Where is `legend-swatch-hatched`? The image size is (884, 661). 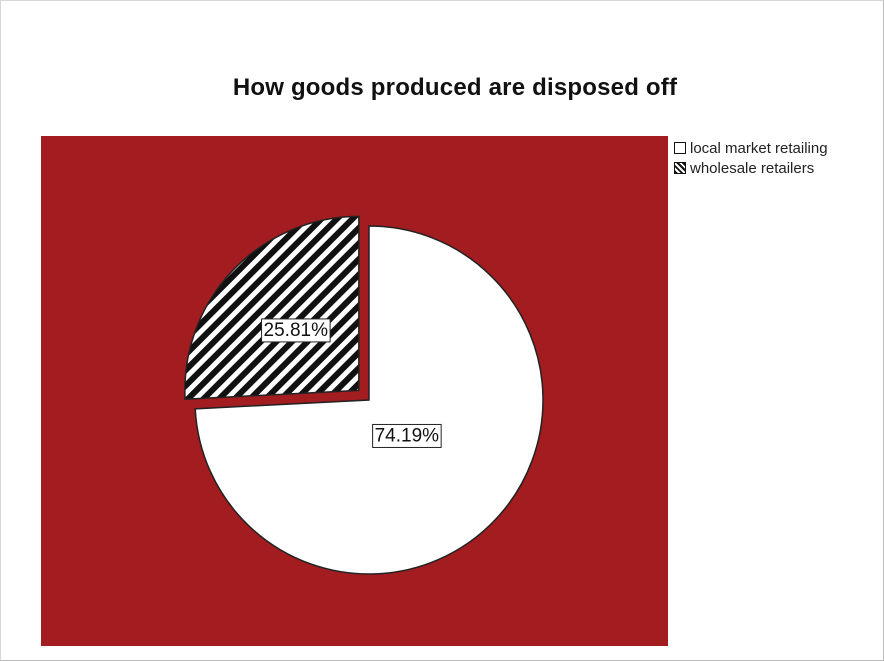 legend-swatch-hatched is located at coordinates (680, 168).